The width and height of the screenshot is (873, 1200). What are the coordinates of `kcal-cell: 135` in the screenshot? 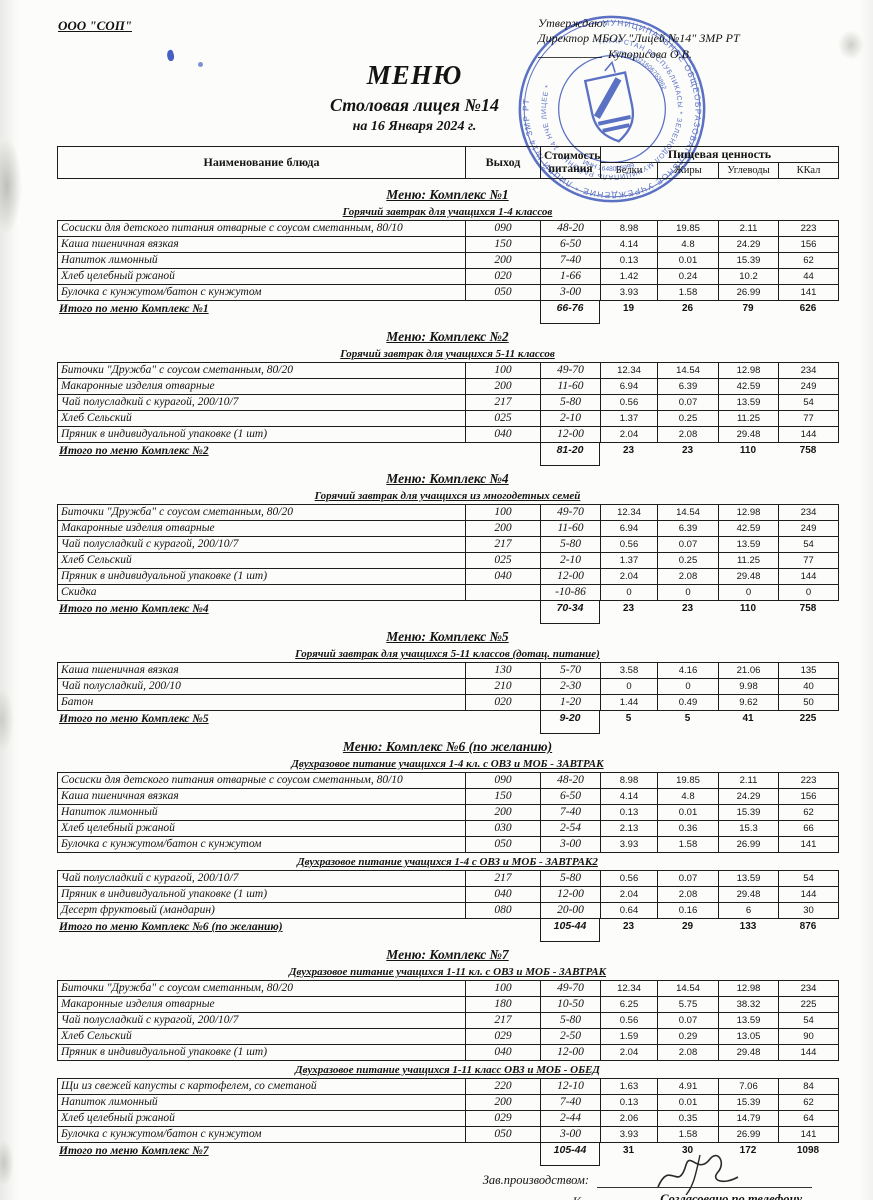 It's located at (808, 670).